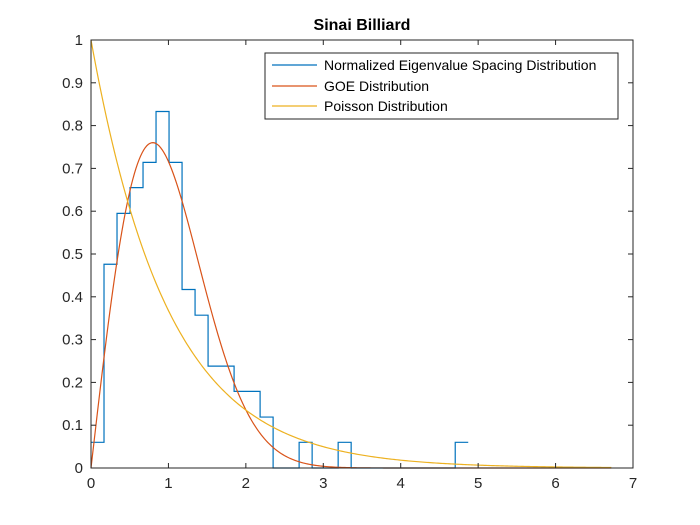  What do you see at coordinates (362, 25) in the screenshot?
I see `chart-title: Sinai Billiard` at bounding box center [362, 25].